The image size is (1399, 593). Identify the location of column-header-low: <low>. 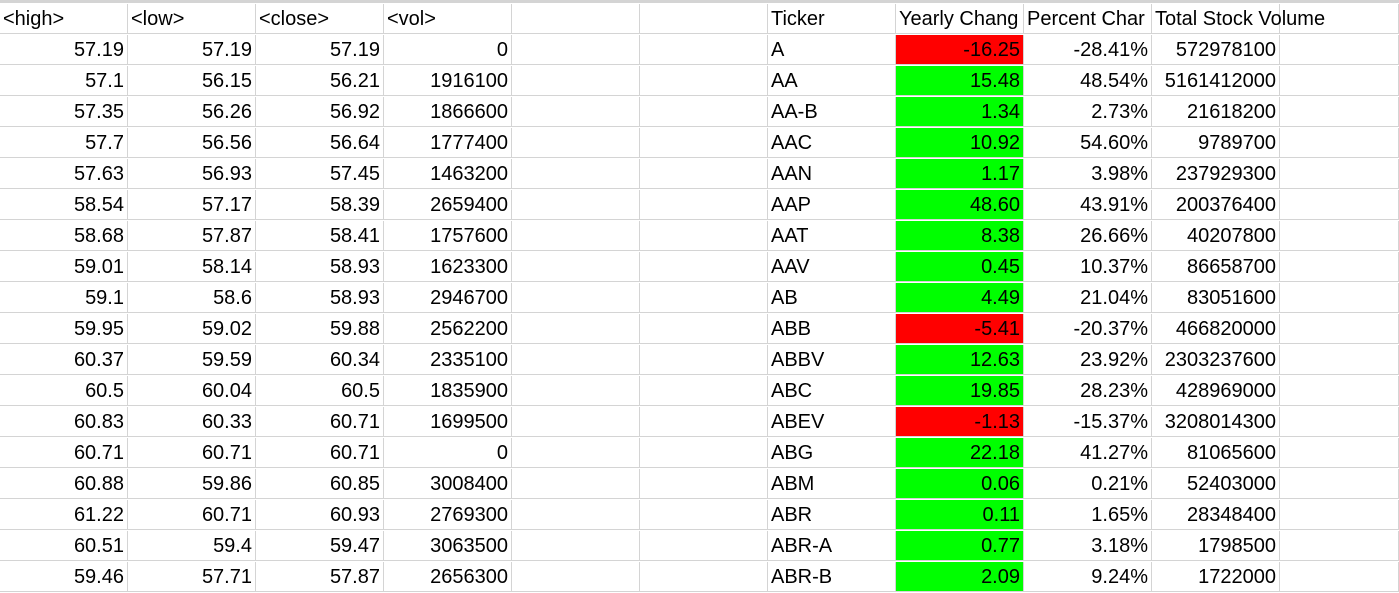
(192, 19).